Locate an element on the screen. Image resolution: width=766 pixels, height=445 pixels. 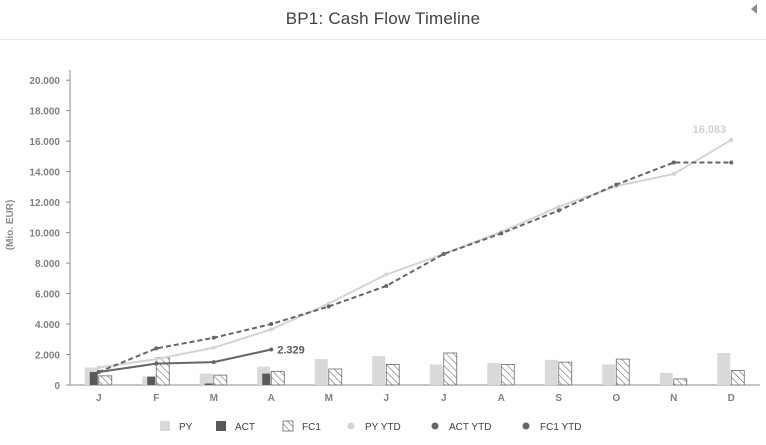
legend-label-fc1-ytd: FC1 YTD is located at coordinates (561, 427).